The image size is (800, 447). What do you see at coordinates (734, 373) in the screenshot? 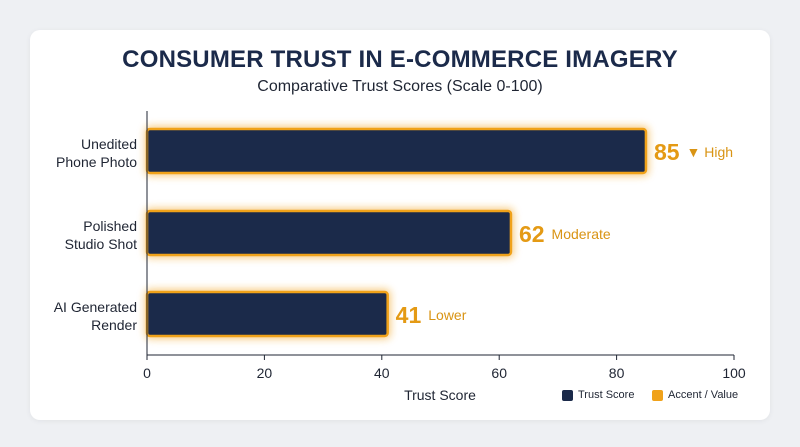
I see `x-tick-label: 100` at bounding box center [734, 373].